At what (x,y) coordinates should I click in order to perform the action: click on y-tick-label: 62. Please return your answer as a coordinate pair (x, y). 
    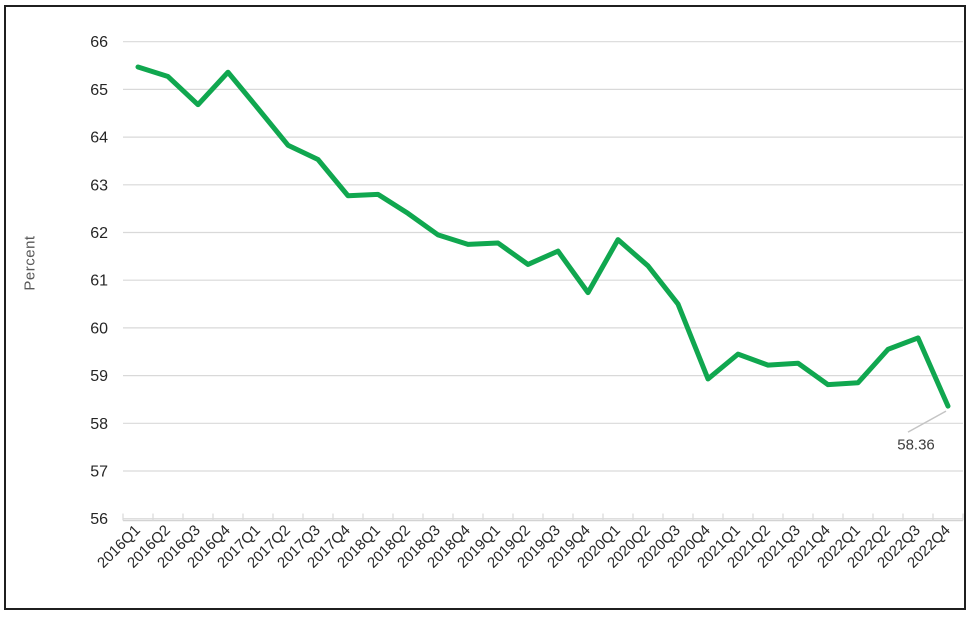
    Looking at the image, I should click on (99, 233).